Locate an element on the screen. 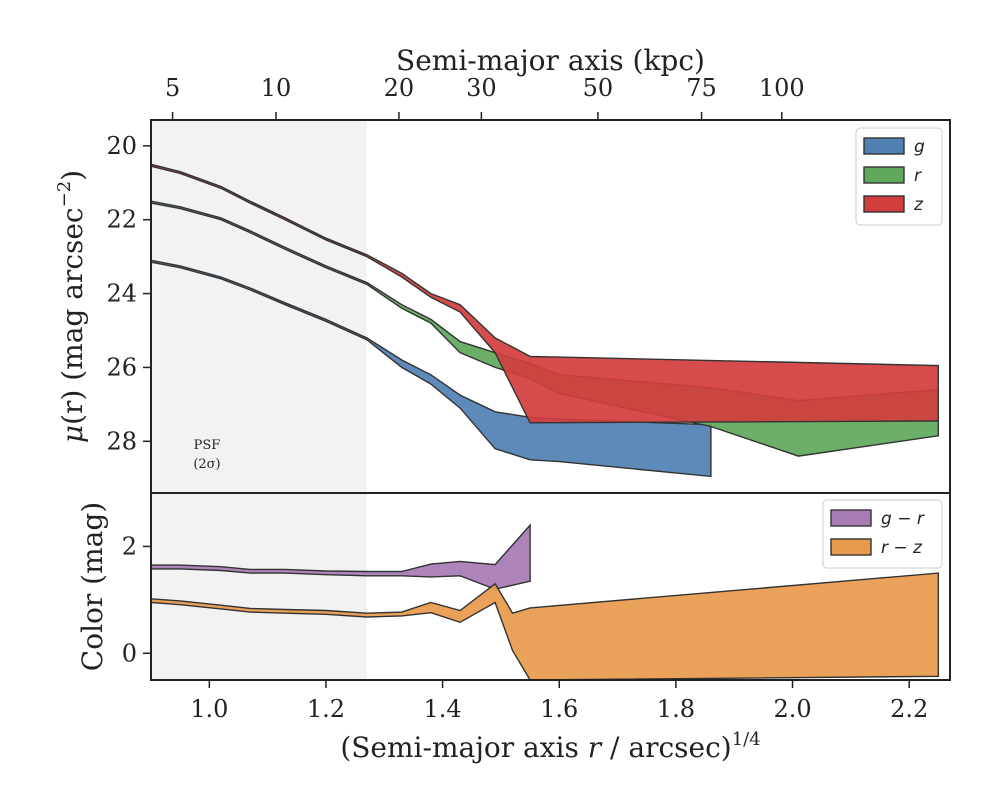 Image resolution: width=1000 pixels, height=800 pixels. bottom-x-tick-label: 1.2 is located at coordinates (326, 709).